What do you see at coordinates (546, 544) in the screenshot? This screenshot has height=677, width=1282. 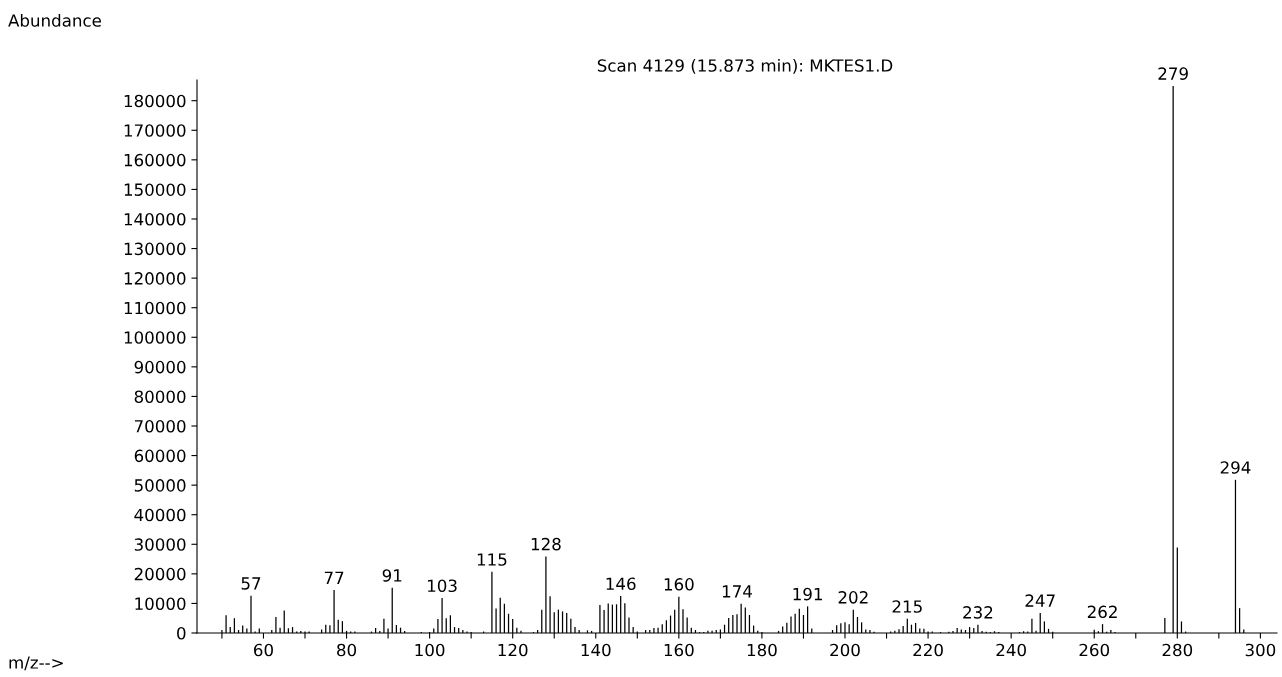 I see `annotation: 128` at bounding box center [546, 544].